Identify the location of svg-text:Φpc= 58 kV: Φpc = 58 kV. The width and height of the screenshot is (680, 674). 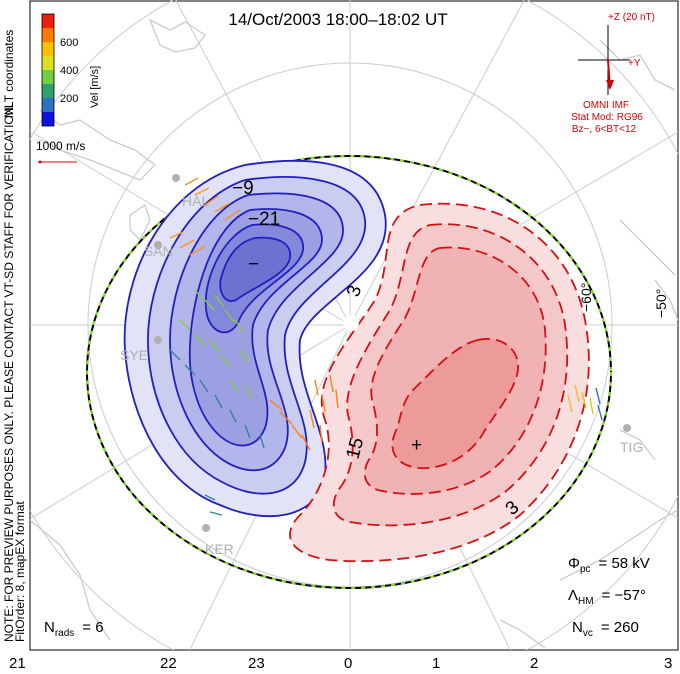
(609, 565).